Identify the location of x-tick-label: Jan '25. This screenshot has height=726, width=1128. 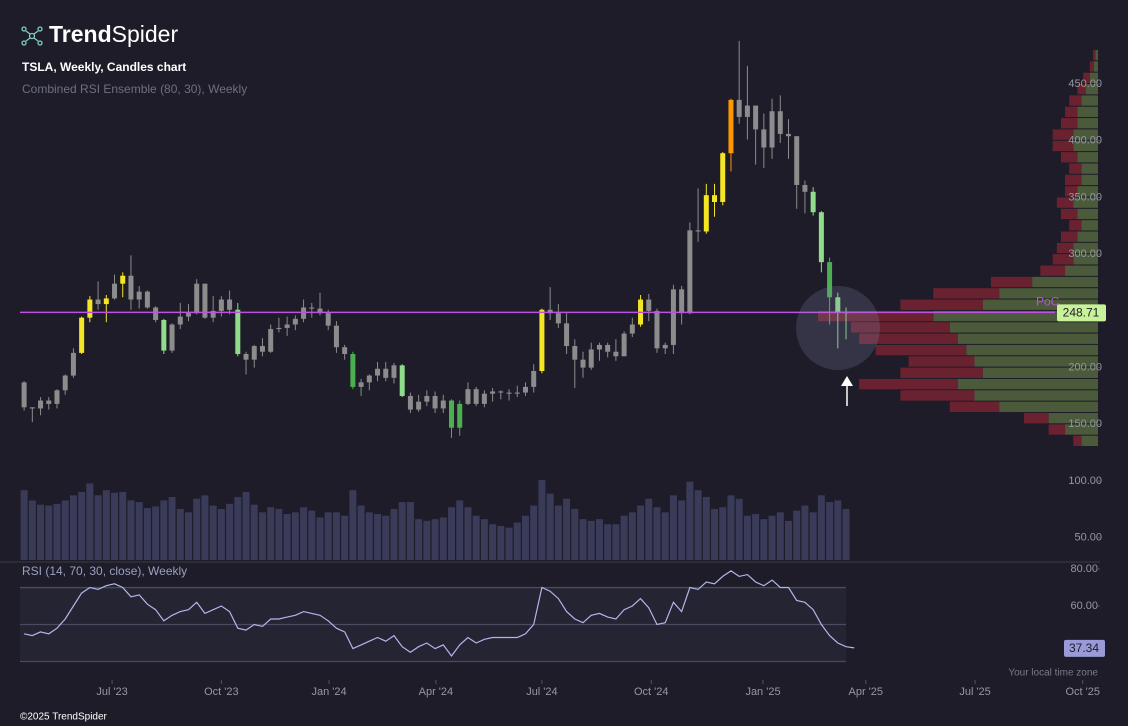
(762, 692).